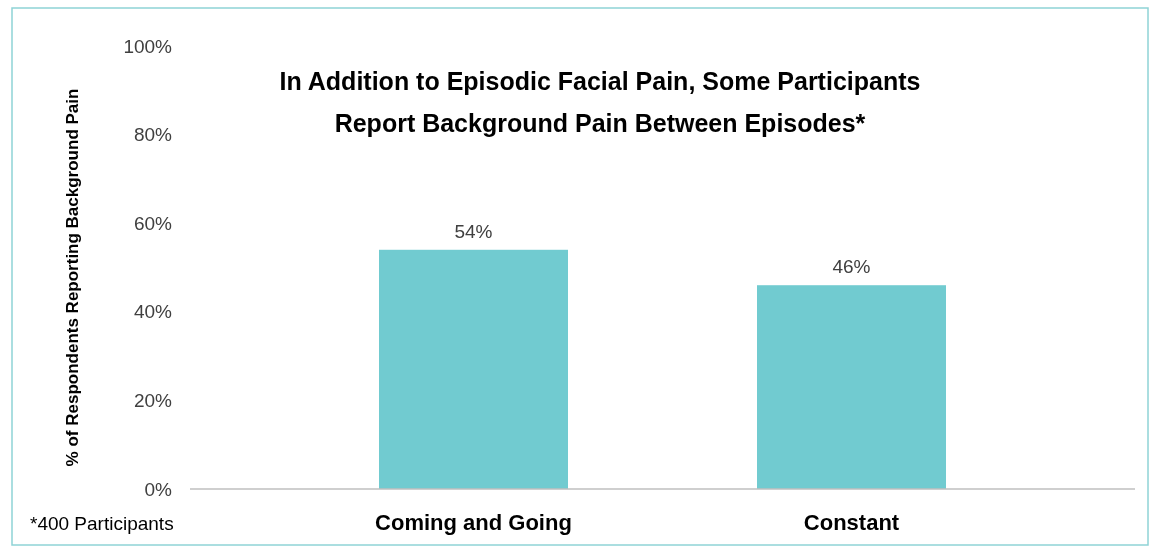 This screenshot has height=547, width=1150. I want to click on y-tick-label: 100%, so click(148, 46).